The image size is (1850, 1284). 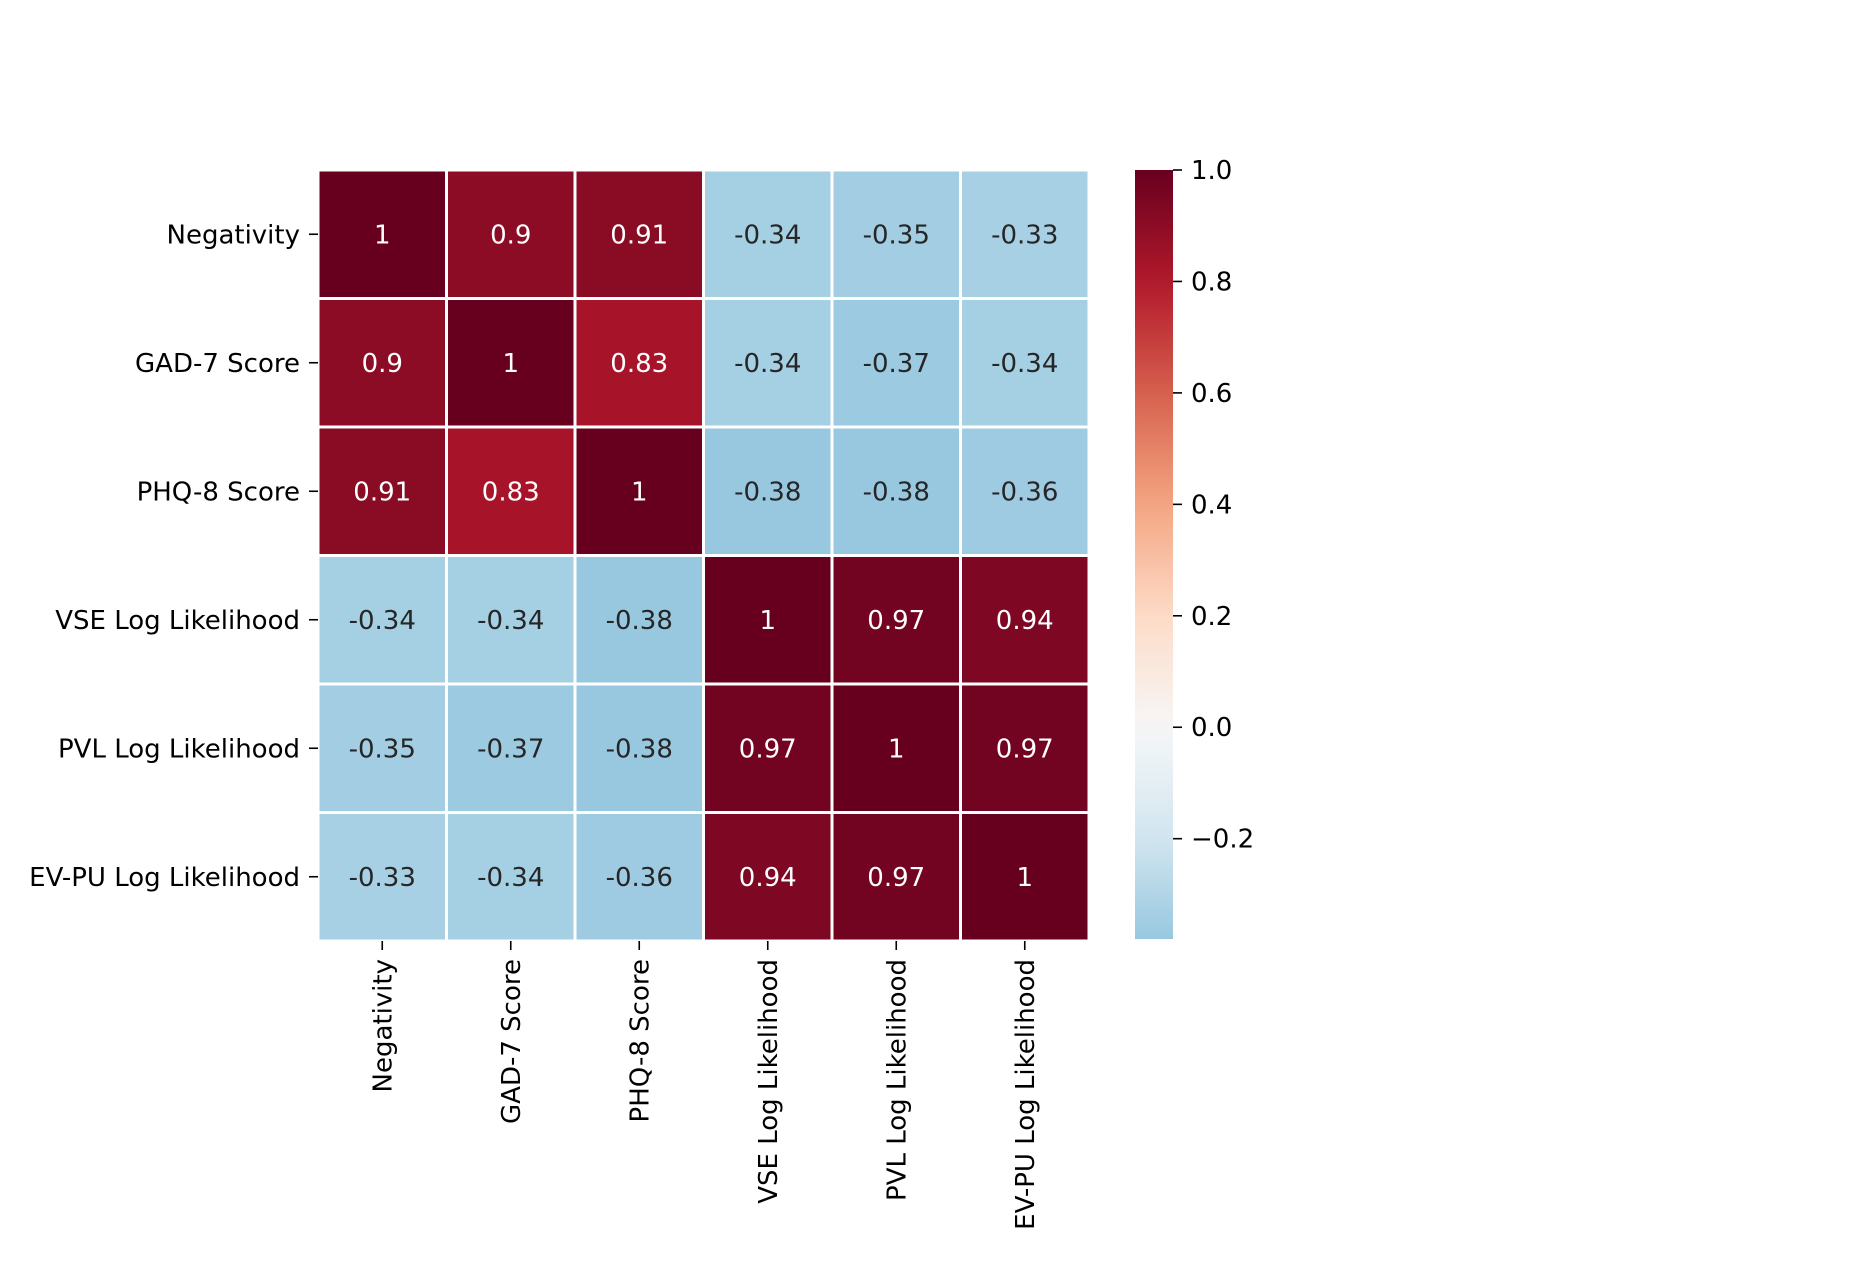 I want to click on x-tick-label: GAD-7 Score, so click(x=512, y=1041).